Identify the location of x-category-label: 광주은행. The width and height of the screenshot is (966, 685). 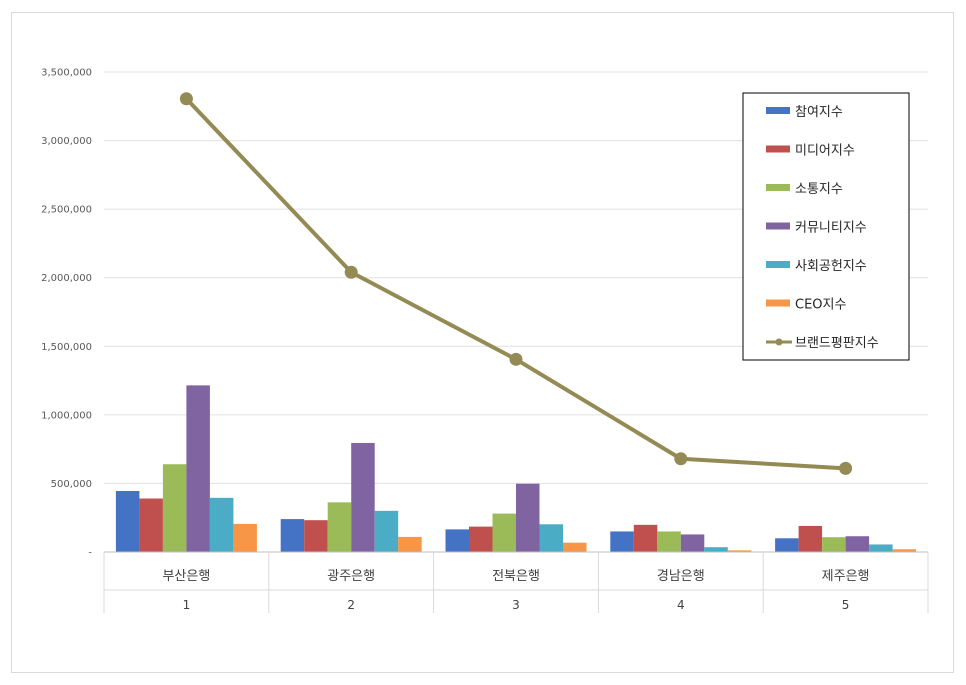
(351, 576).